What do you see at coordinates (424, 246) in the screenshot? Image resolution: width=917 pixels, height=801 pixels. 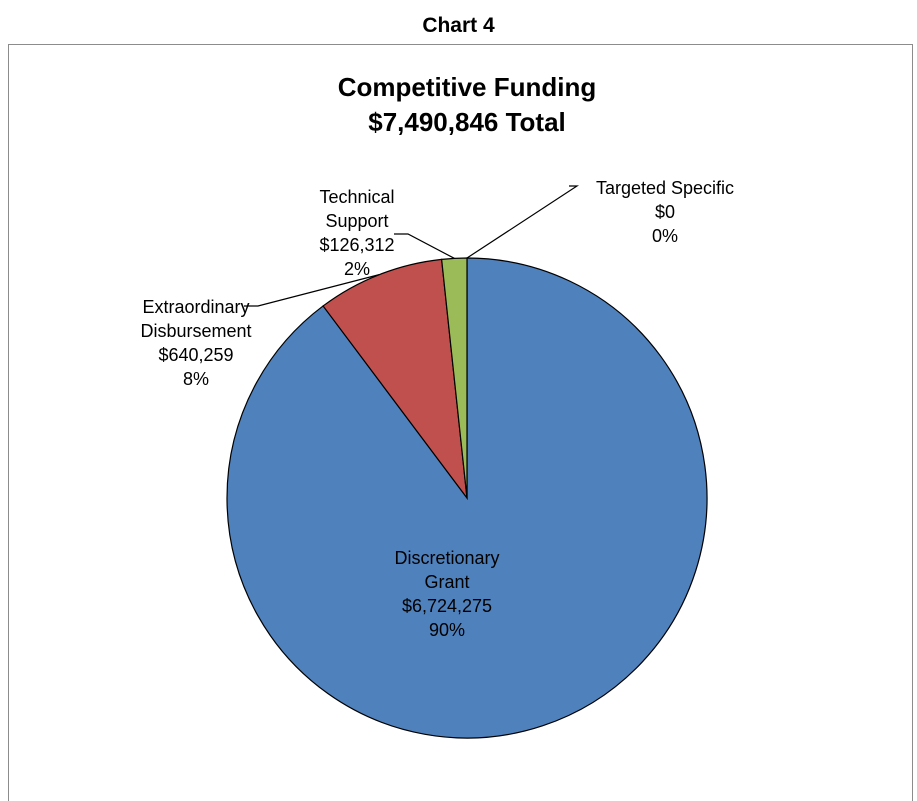 I see `leader-line-technical-support` at bounding box center [424, 246].